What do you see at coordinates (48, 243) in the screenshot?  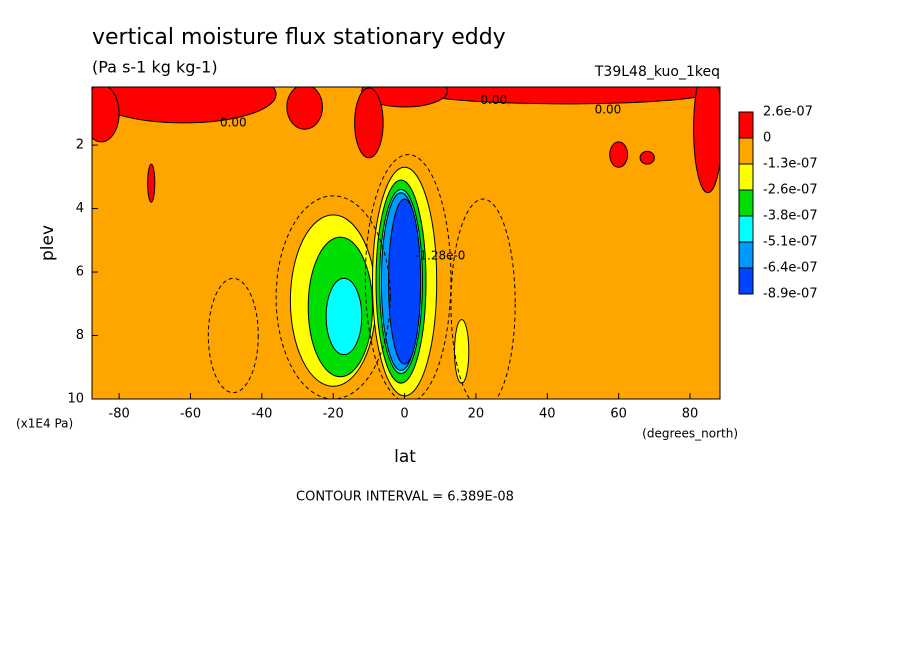 I see `y-axis-label: plev` at bounding box center [48, 243].